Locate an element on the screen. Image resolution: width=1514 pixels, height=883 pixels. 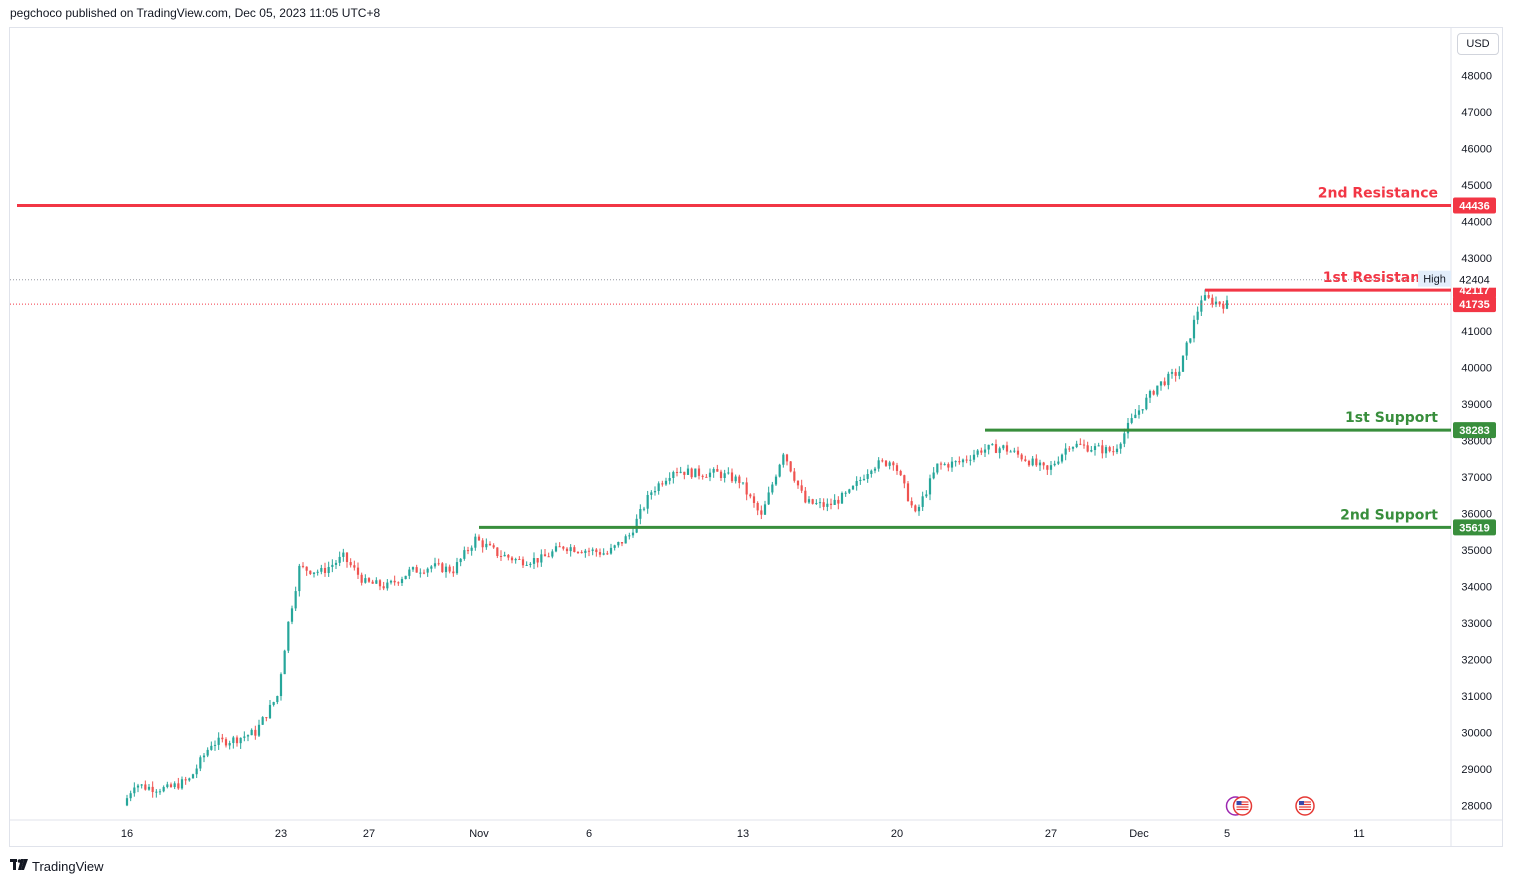
tradingview-logo: TradingView is located at coordinates (57, 866).